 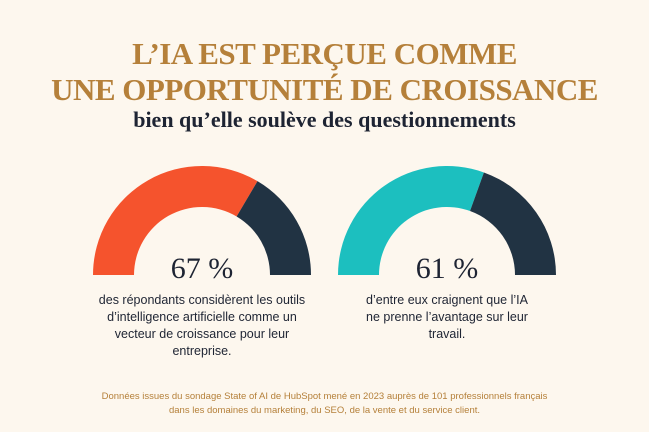 What do you see at coordinates (175, 220) in the screenshot?
I see `gauge-1-fill` at bounding box center [175, 220].